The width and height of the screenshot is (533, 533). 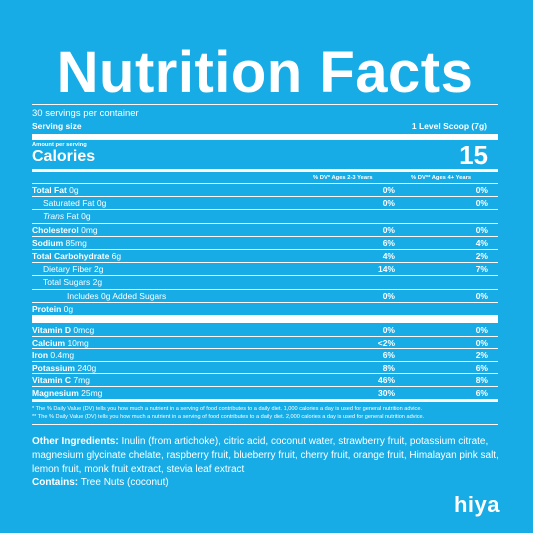 What do you see at coordinates (52, 380) in the screenshot?
I see `vitamin-name: Vitamin C` at bounding box center [52, 380].